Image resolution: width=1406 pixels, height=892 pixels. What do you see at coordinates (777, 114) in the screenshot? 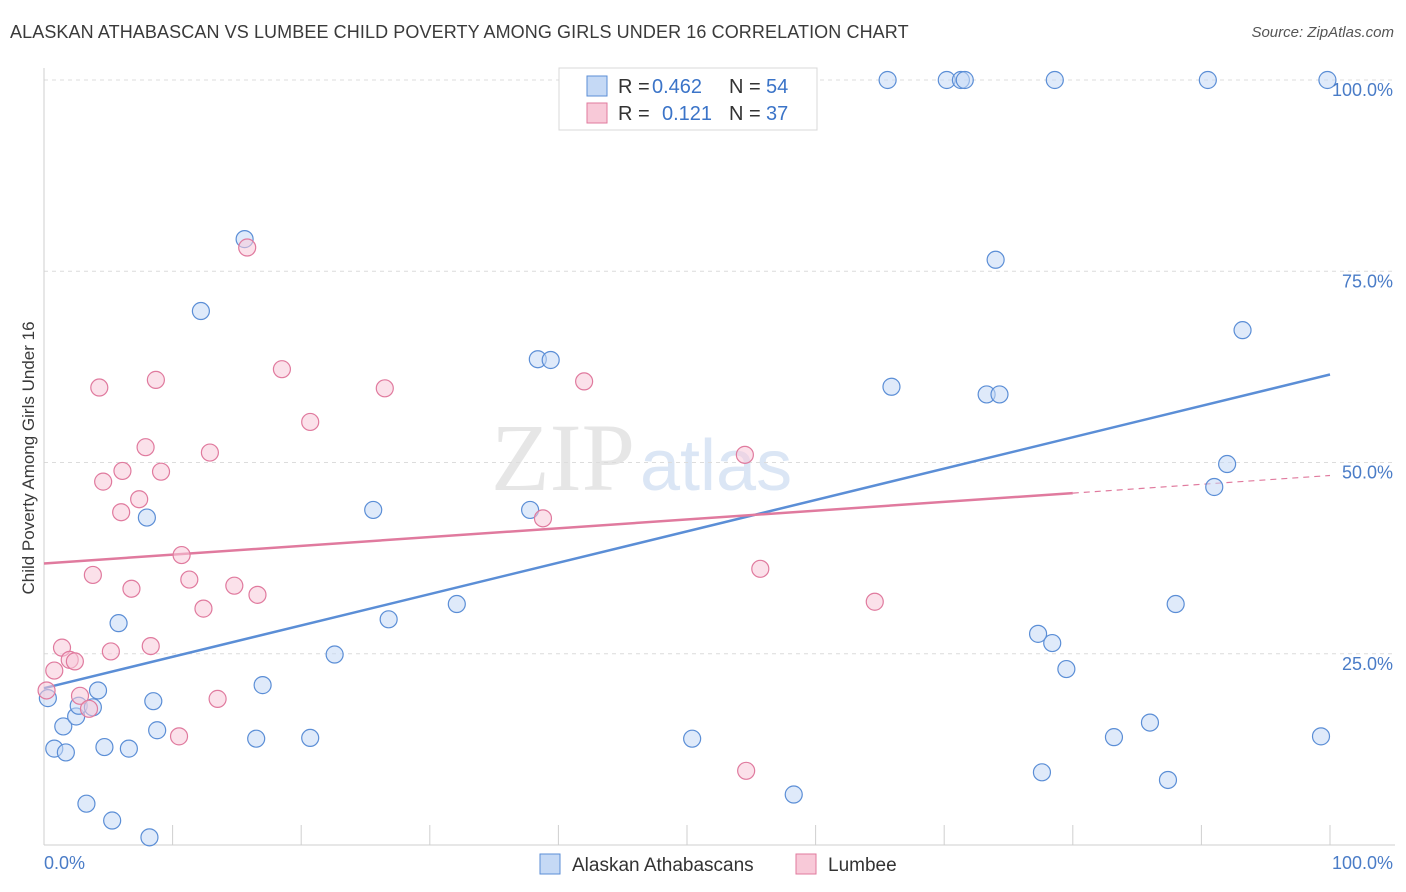
I see `legend-n-value-2: 37` at bounding box center [777, 114].